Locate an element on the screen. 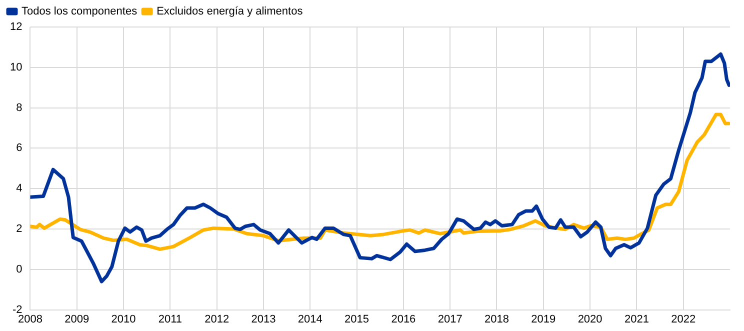  x-tick-label: 2018 is located at coordinates (496, 319).